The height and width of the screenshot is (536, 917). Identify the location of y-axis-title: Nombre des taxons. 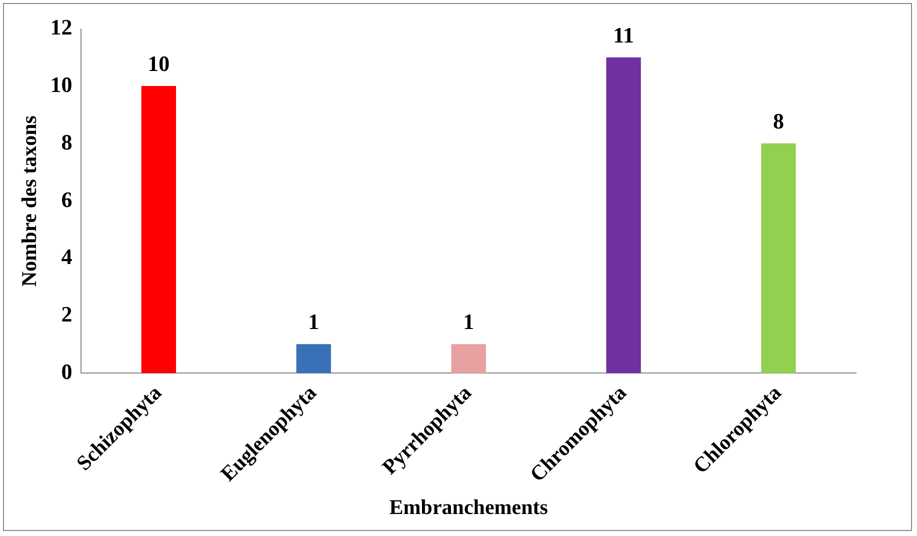
(29, 201).